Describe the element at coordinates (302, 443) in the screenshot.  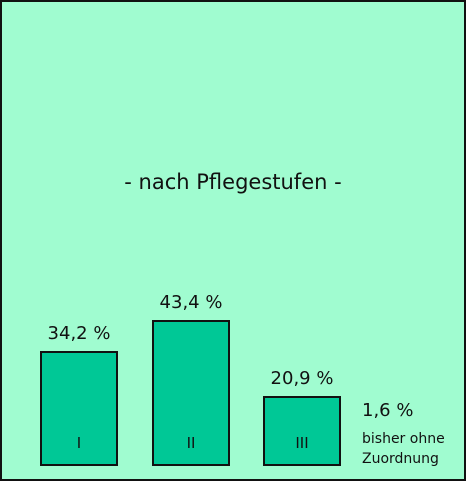
I see `category-label: III` at that location.